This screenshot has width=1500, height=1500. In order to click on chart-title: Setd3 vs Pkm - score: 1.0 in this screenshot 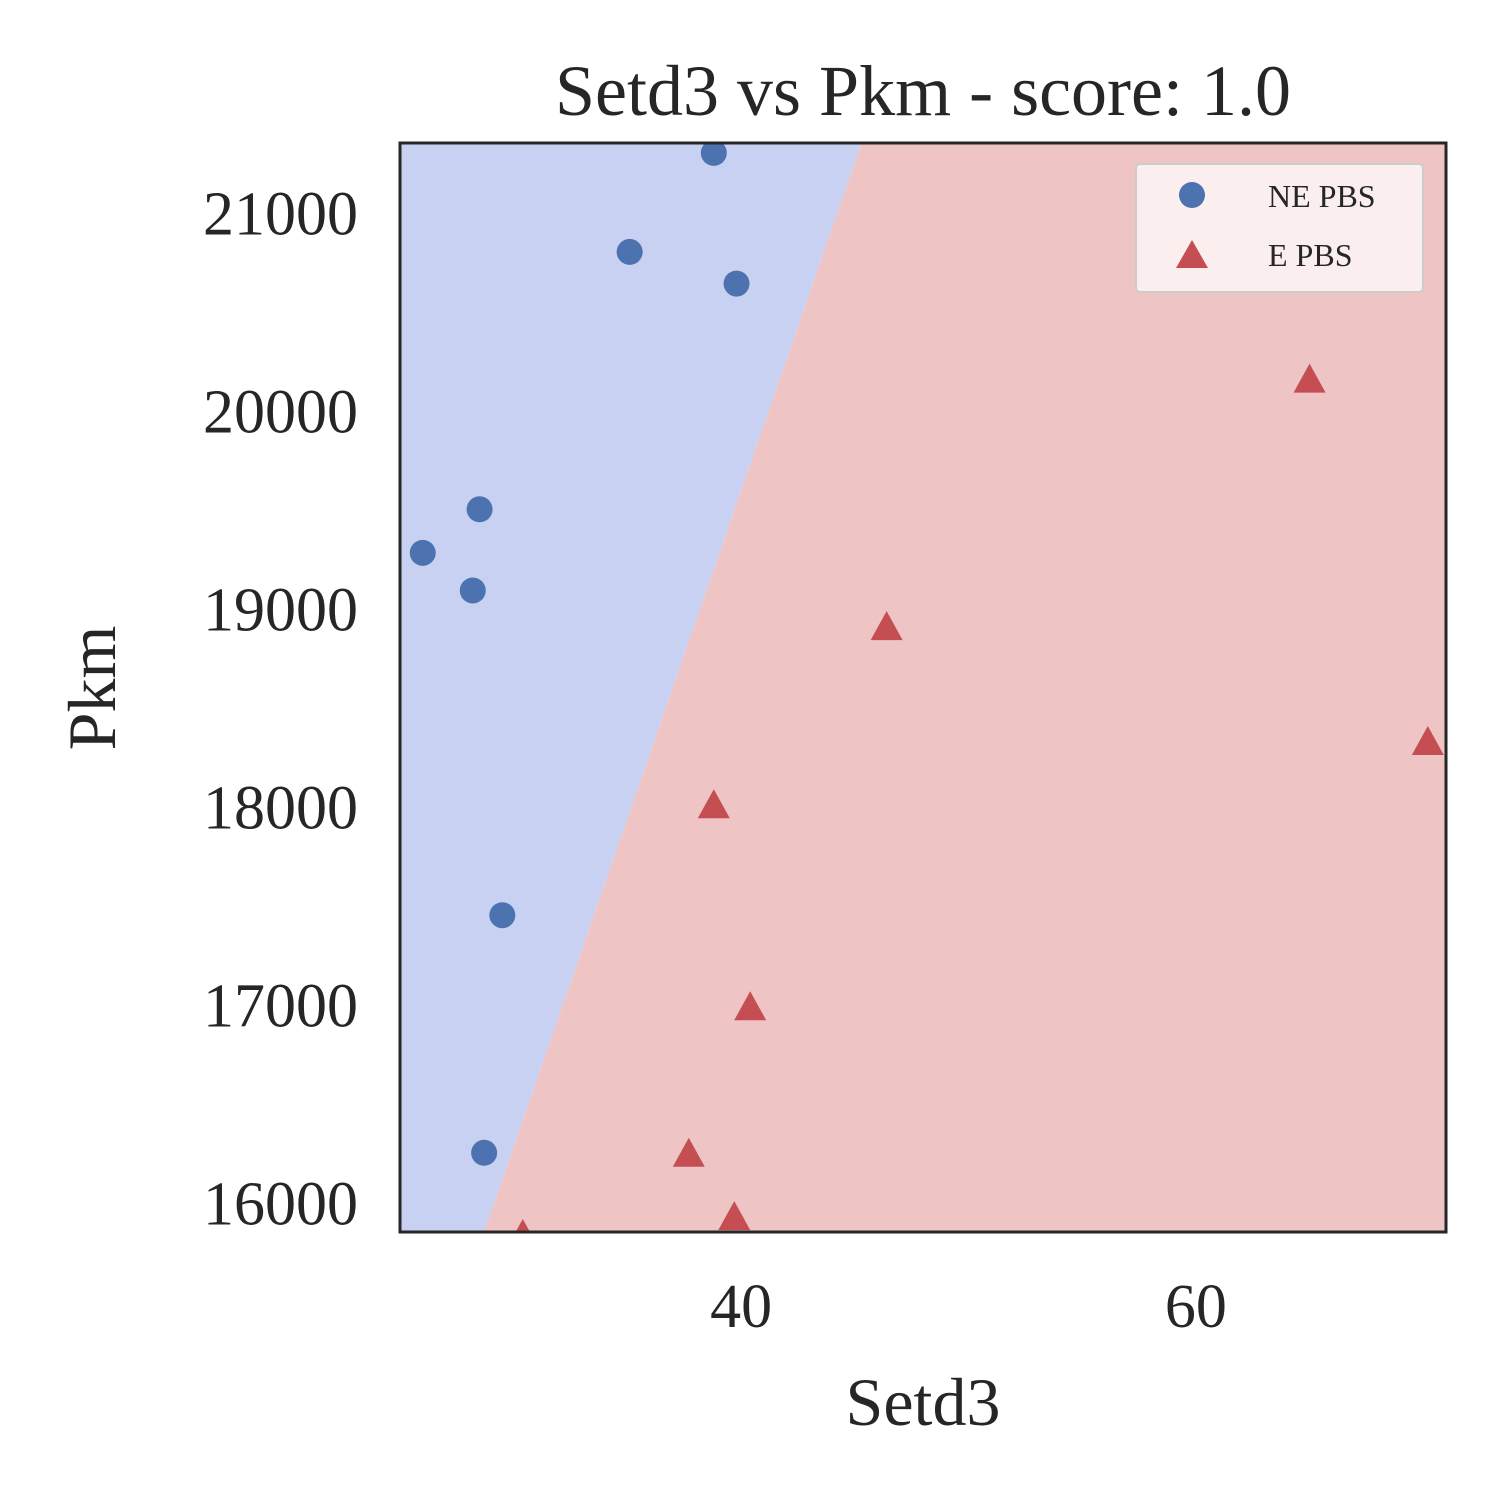, I will do `click(923, 91)`.